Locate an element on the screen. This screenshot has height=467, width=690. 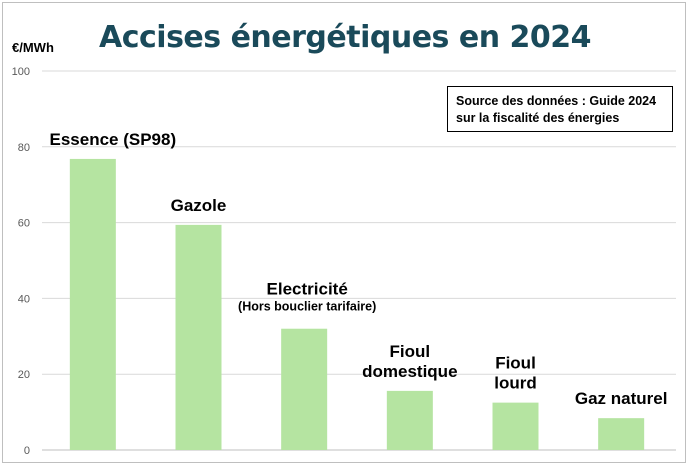
source-line-1: Source des données : Guide 2024 is located at coordinates (556, 101).